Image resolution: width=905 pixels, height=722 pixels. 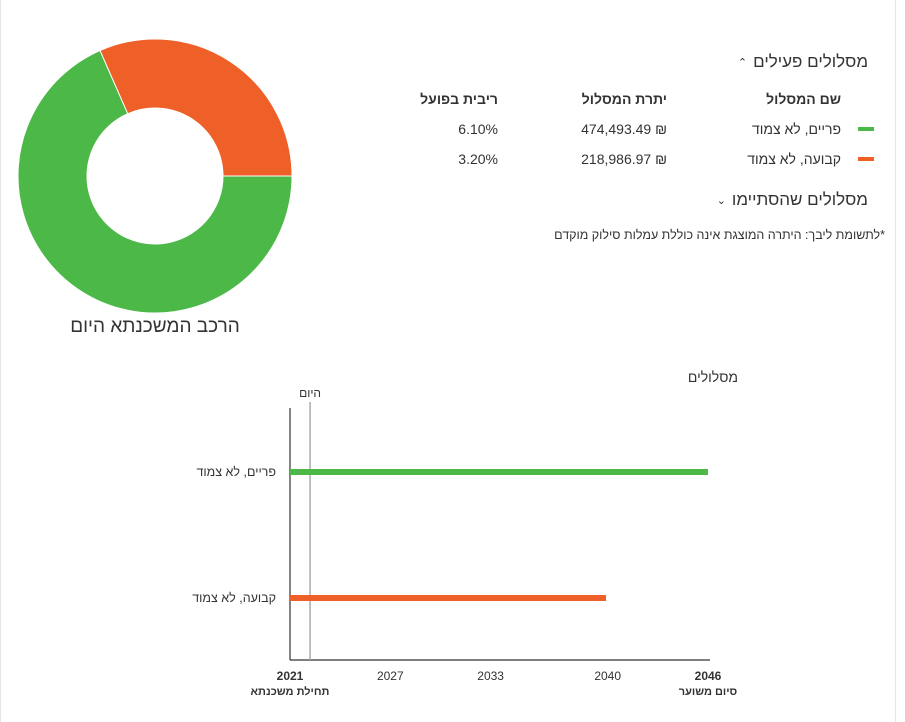 What do you see at coordinates (713, 377) in the screenshot?
I see `timeline-title: מסלולים` at bounding box center [713, 377].